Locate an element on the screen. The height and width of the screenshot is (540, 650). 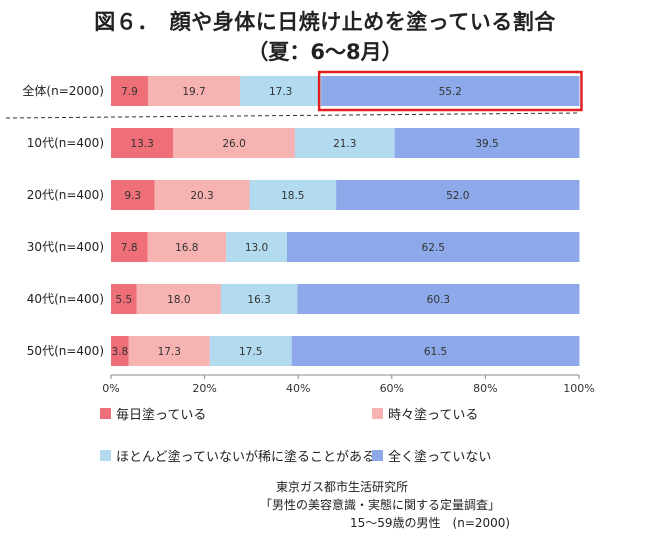
x-tick-label: 80% is located at coordinates (485, 388).